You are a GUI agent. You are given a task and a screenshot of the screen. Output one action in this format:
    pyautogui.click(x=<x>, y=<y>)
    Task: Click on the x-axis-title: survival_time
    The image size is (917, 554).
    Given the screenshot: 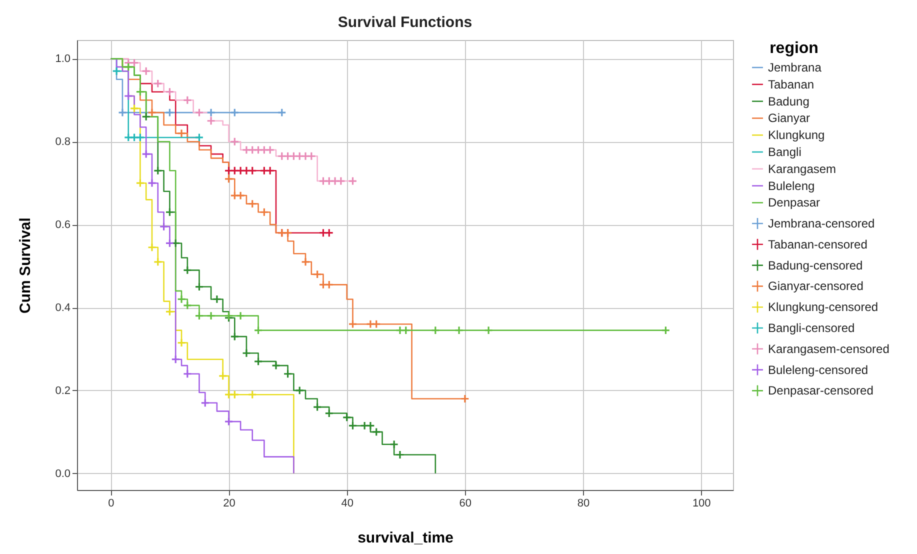 What is the action you would take?
    pyautogui.click(x=406, y=538)
    